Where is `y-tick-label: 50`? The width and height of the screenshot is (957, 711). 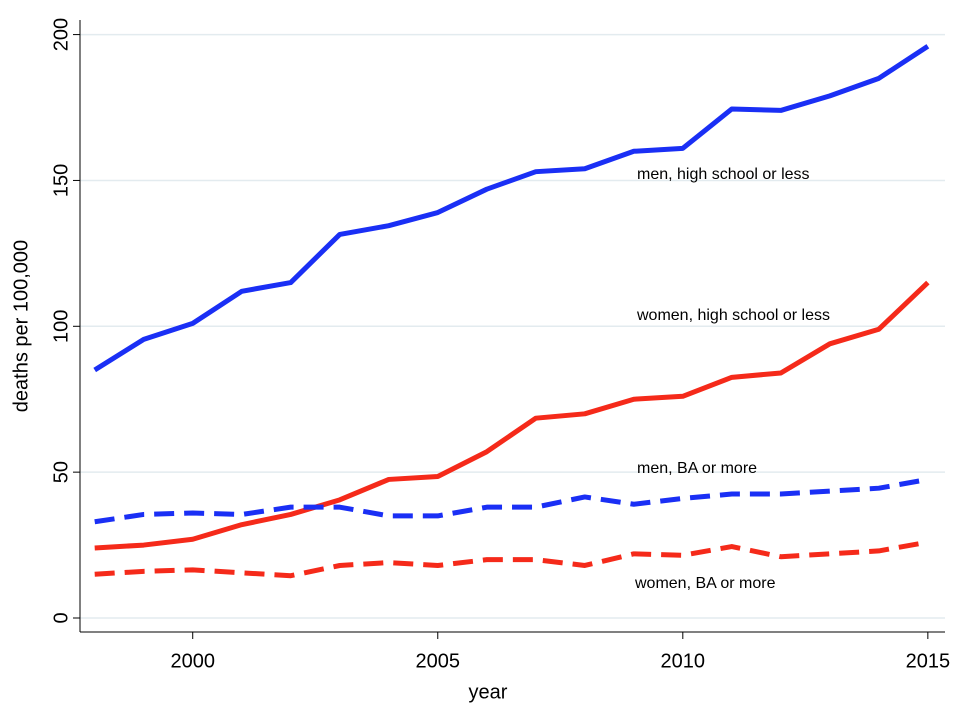
y-tick-label: 50 is located at coordinates (61, 472).